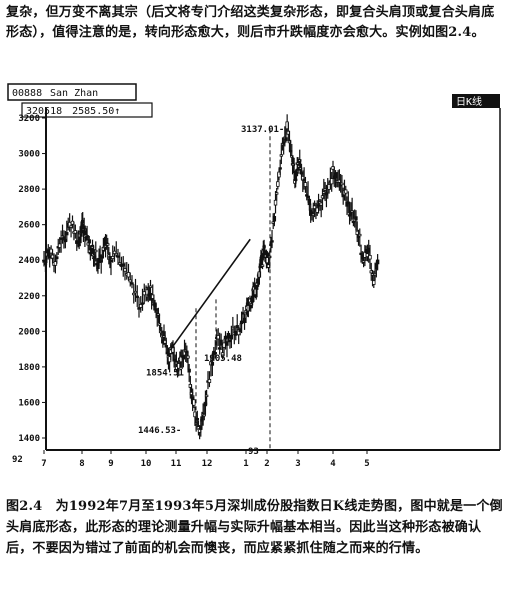 The image size is (511, 600). I want to click on x-tick-label: 10, so click(146, 464).